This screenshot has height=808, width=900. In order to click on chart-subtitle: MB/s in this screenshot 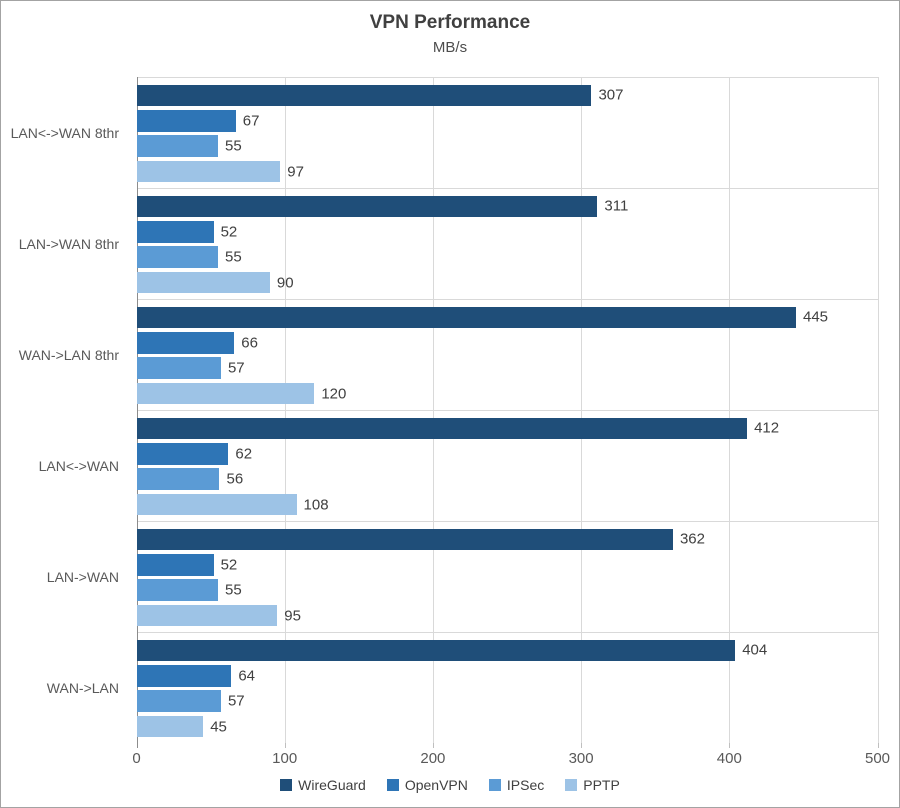, I will do `click(450, 47)`.